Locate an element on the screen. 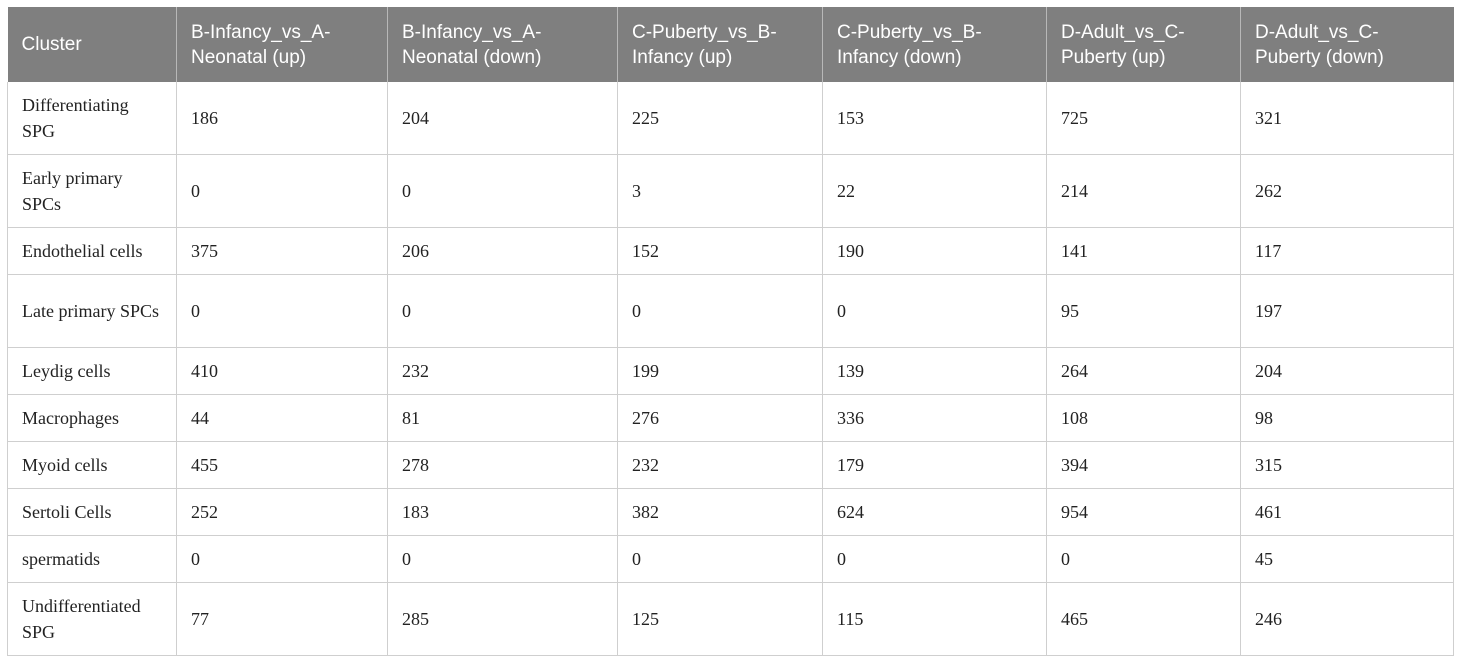 This screenshot has width=1460, height=664. header-cell: B-Infancy_vs_A-Neonatal (down) is located at coordinates (502, 44).